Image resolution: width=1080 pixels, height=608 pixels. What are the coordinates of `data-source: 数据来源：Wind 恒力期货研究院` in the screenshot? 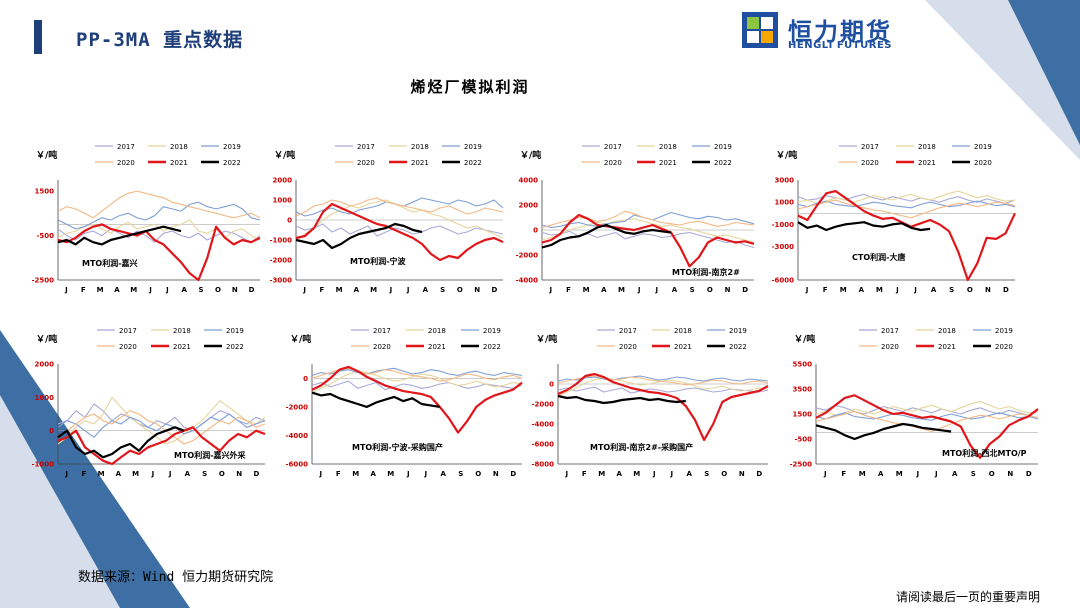 It's located at (176, 577).